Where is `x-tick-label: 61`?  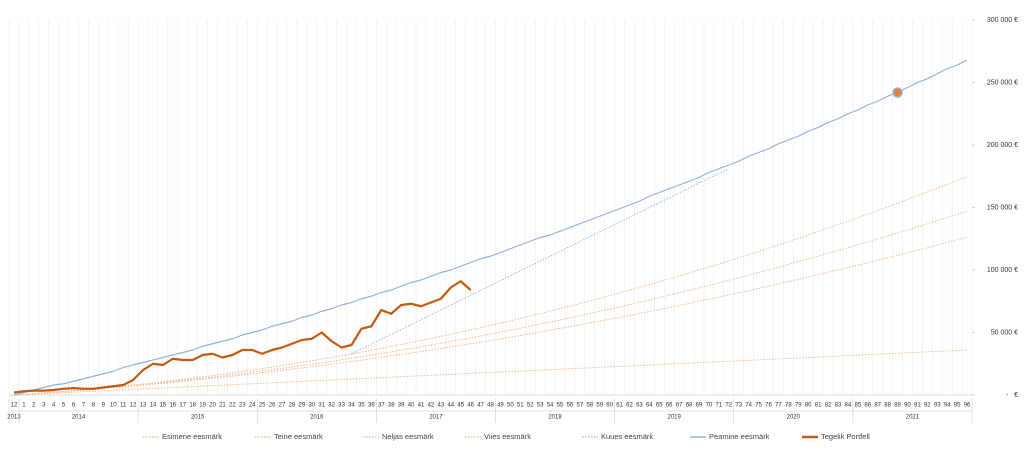
x-tick-label: 61 is located at coordinates (619, 406).